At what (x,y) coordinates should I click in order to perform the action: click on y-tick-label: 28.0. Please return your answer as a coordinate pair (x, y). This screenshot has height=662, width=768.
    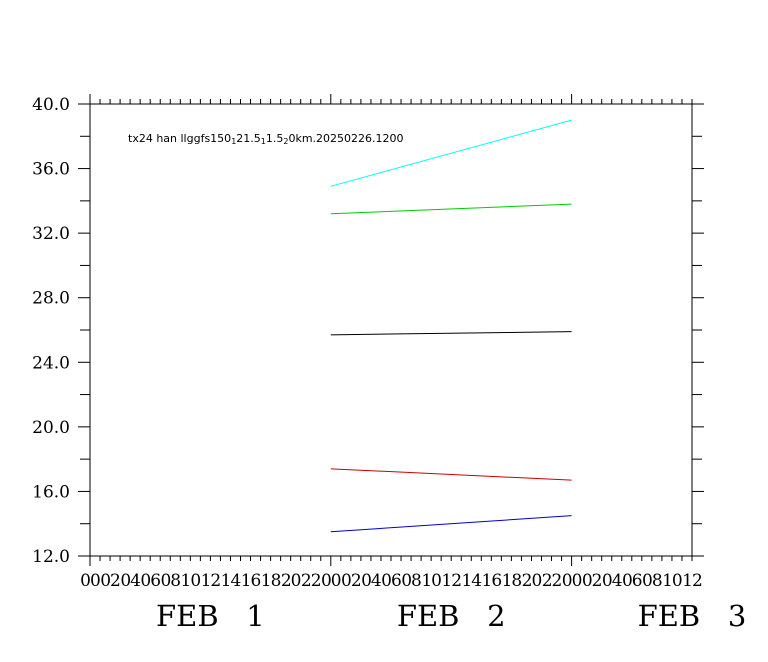
    Looking at the image, I should click on (51, 299).